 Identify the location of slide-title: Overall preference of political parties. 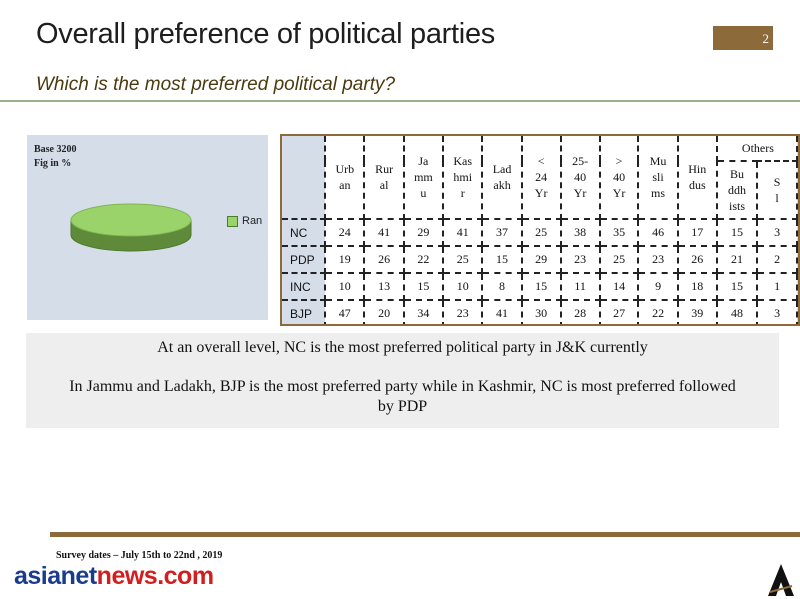
(265, 34).